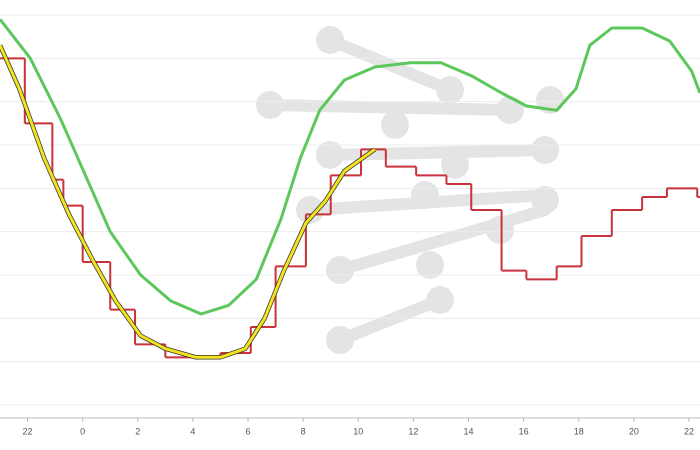  Describe the element at coordinates (82, 431) in the screenshot. I see `x-tick-label: 0` at that location.